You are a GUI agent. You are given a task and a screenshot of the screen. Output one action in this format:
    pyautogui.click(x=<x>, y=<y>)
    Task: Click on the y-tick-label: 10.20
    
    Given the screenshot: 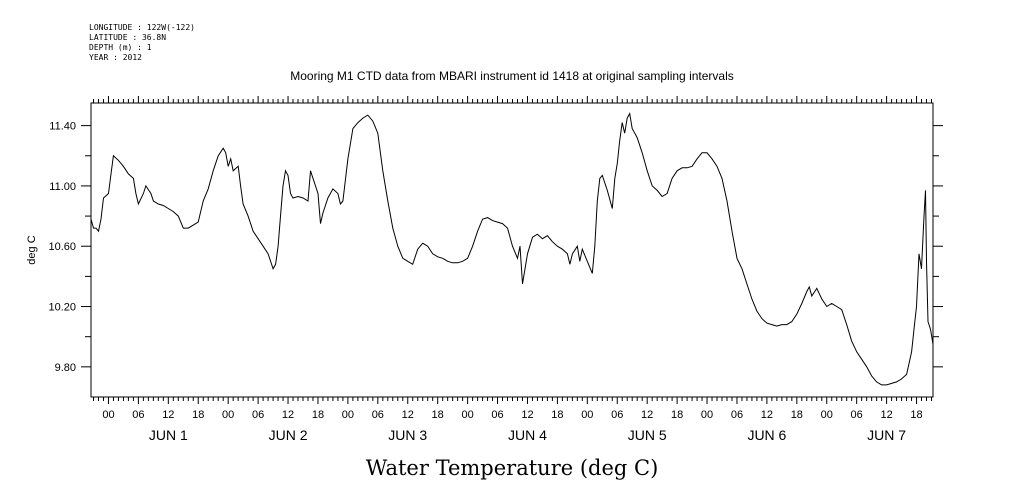 What is the action you would take?
    pyautogui.click(x=62, y=308)
    